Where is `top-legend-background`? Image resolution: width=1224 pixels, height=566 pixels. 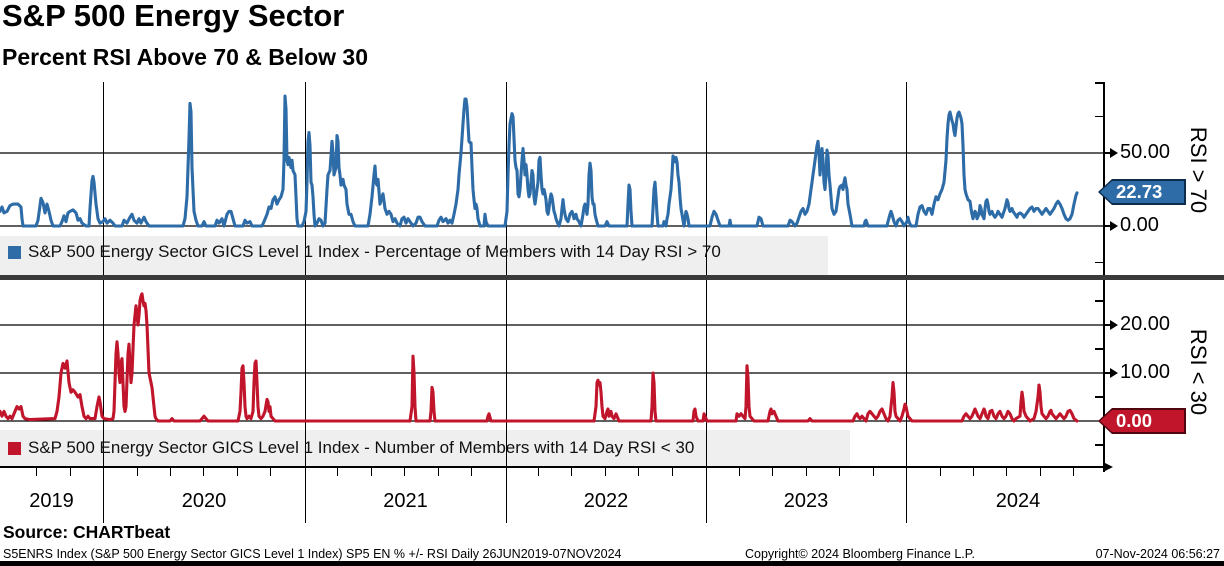 top-legend-background is located at coordinates (414, 255).